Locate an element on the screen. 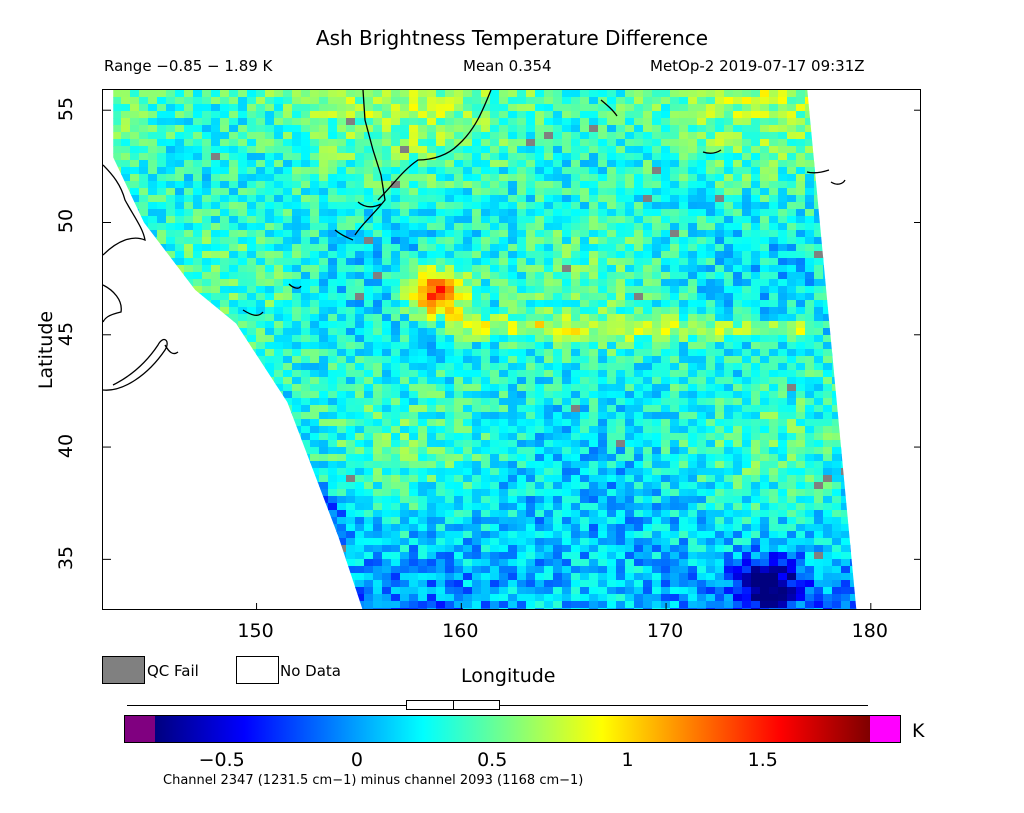 The height and width of the screenshot is (813, 1024). y-tick-label: 40 is located at coordinates (66, 446).